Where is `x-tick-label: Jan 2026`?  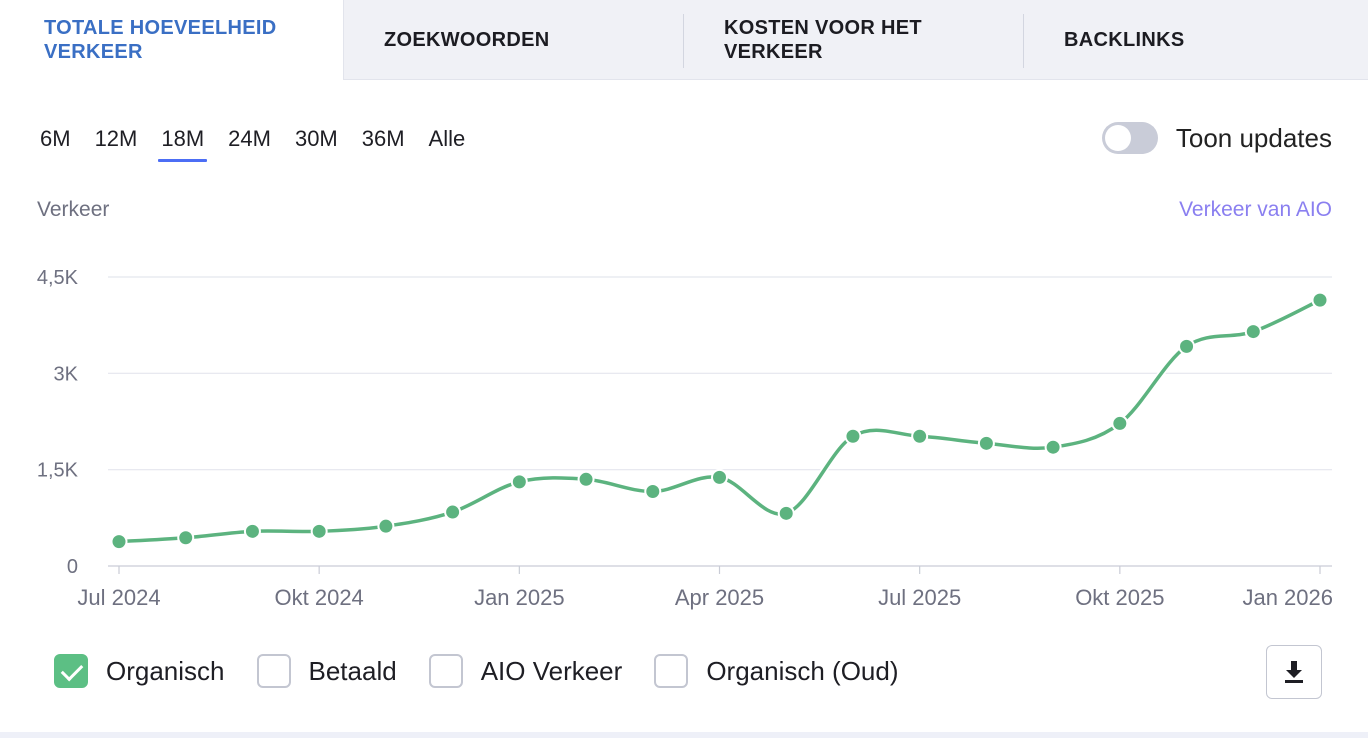
x-tick-label: Jan 2026 is located at coordinates (1287, 597).